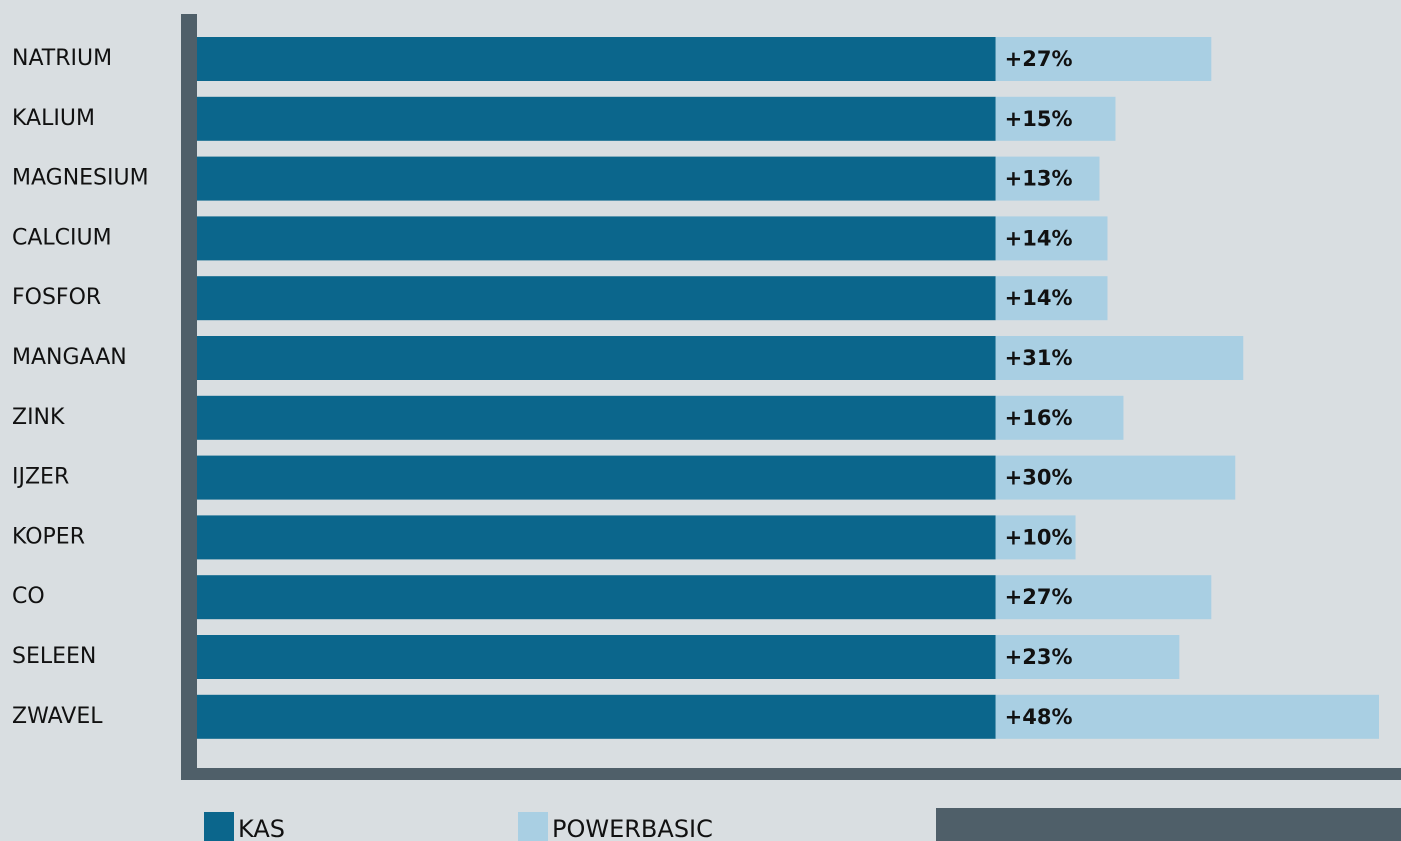 Image resolution: width=1401 pixels, height=841 pixels. What do you see at coordinates (28, 596) in the screenshot?
I see `category-label: CO` at bounding box center [28, 596].